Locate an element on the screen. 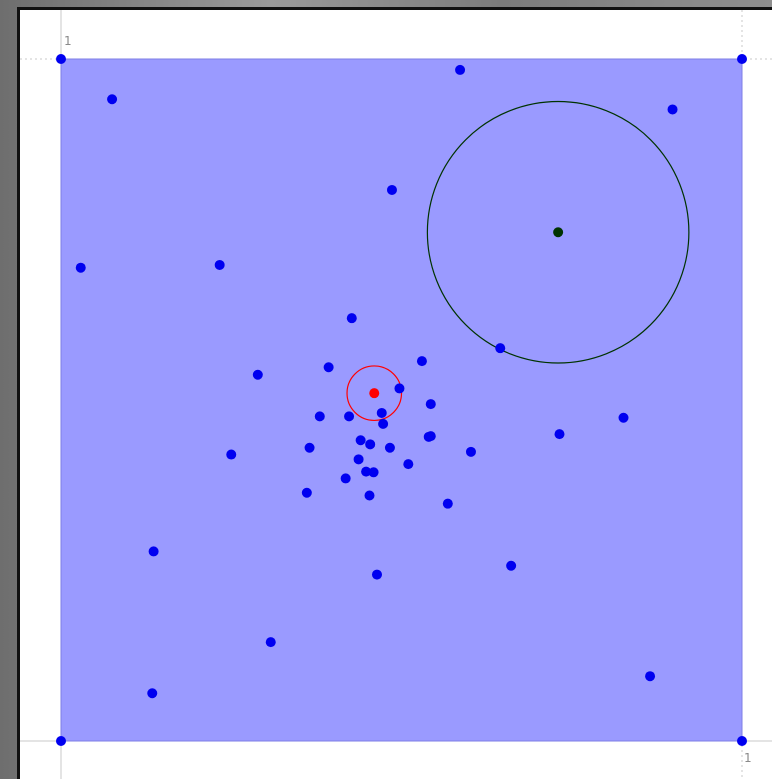 The image size is (772, 779). y-top-tick-label: 1 is located at coordinates (68, 41).